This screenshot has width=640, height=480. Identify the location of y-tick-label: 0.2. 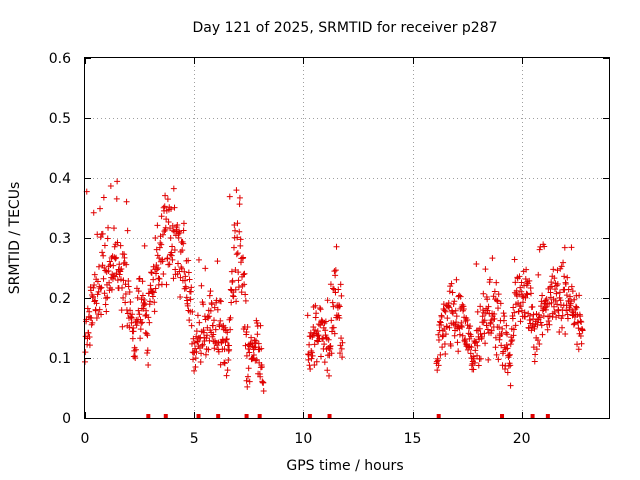
(60, 299).